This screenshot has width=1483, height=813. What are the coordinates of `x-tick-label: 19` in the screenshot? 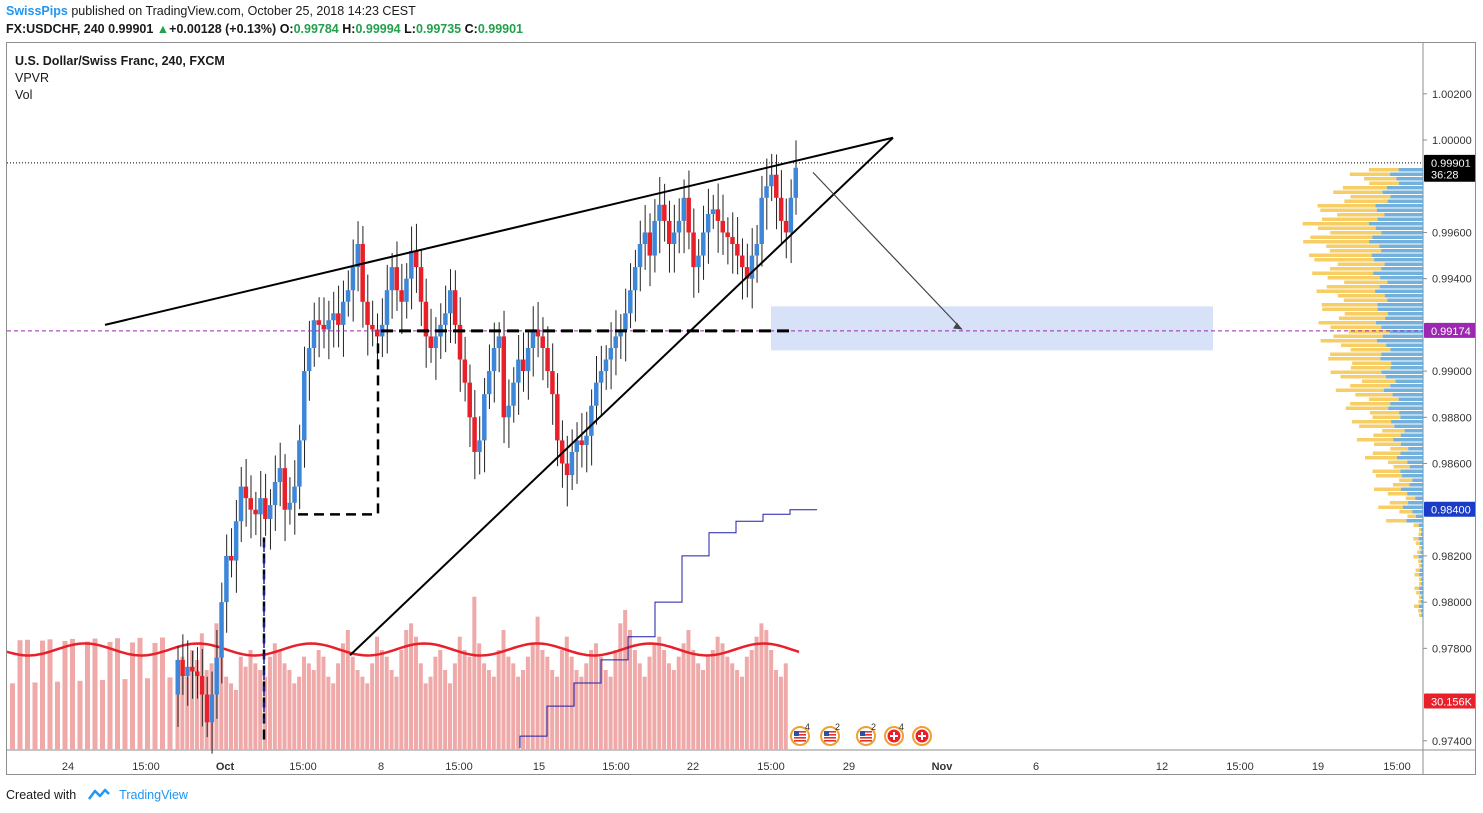 It's located at (1318, 767).